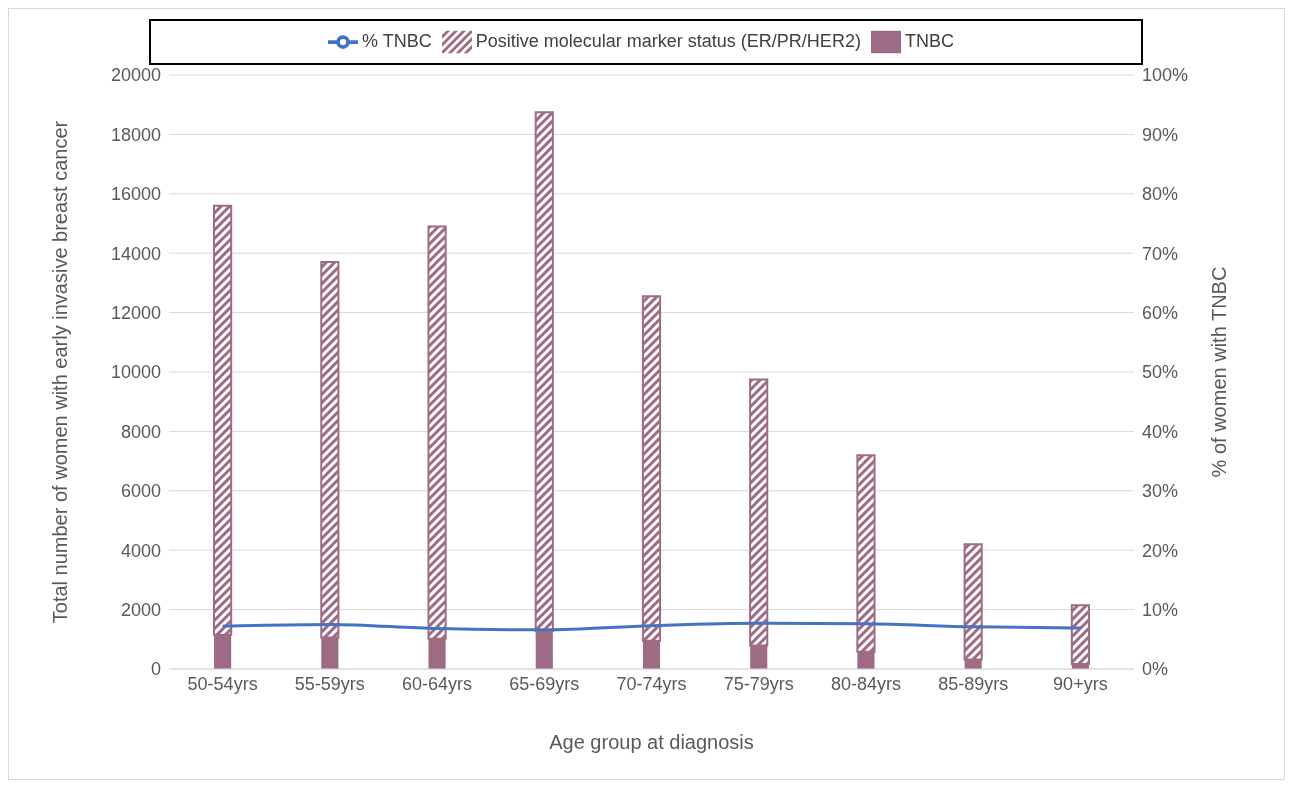  What do you see at coordinates (155, 669) in the screenshot?
I see `y-tick-label: 0` at bounding box center [155, 669].